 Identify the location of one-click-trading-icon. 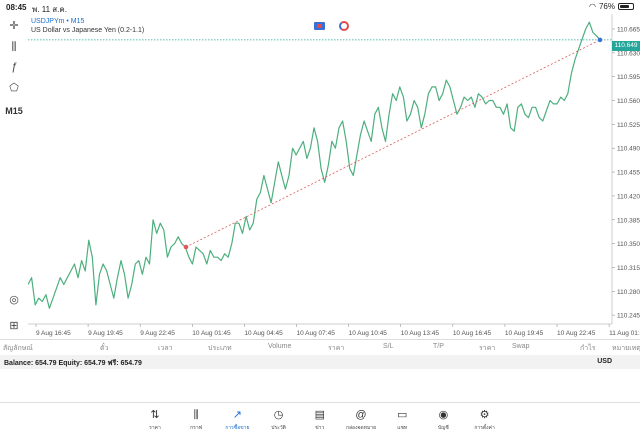
(319, 26).